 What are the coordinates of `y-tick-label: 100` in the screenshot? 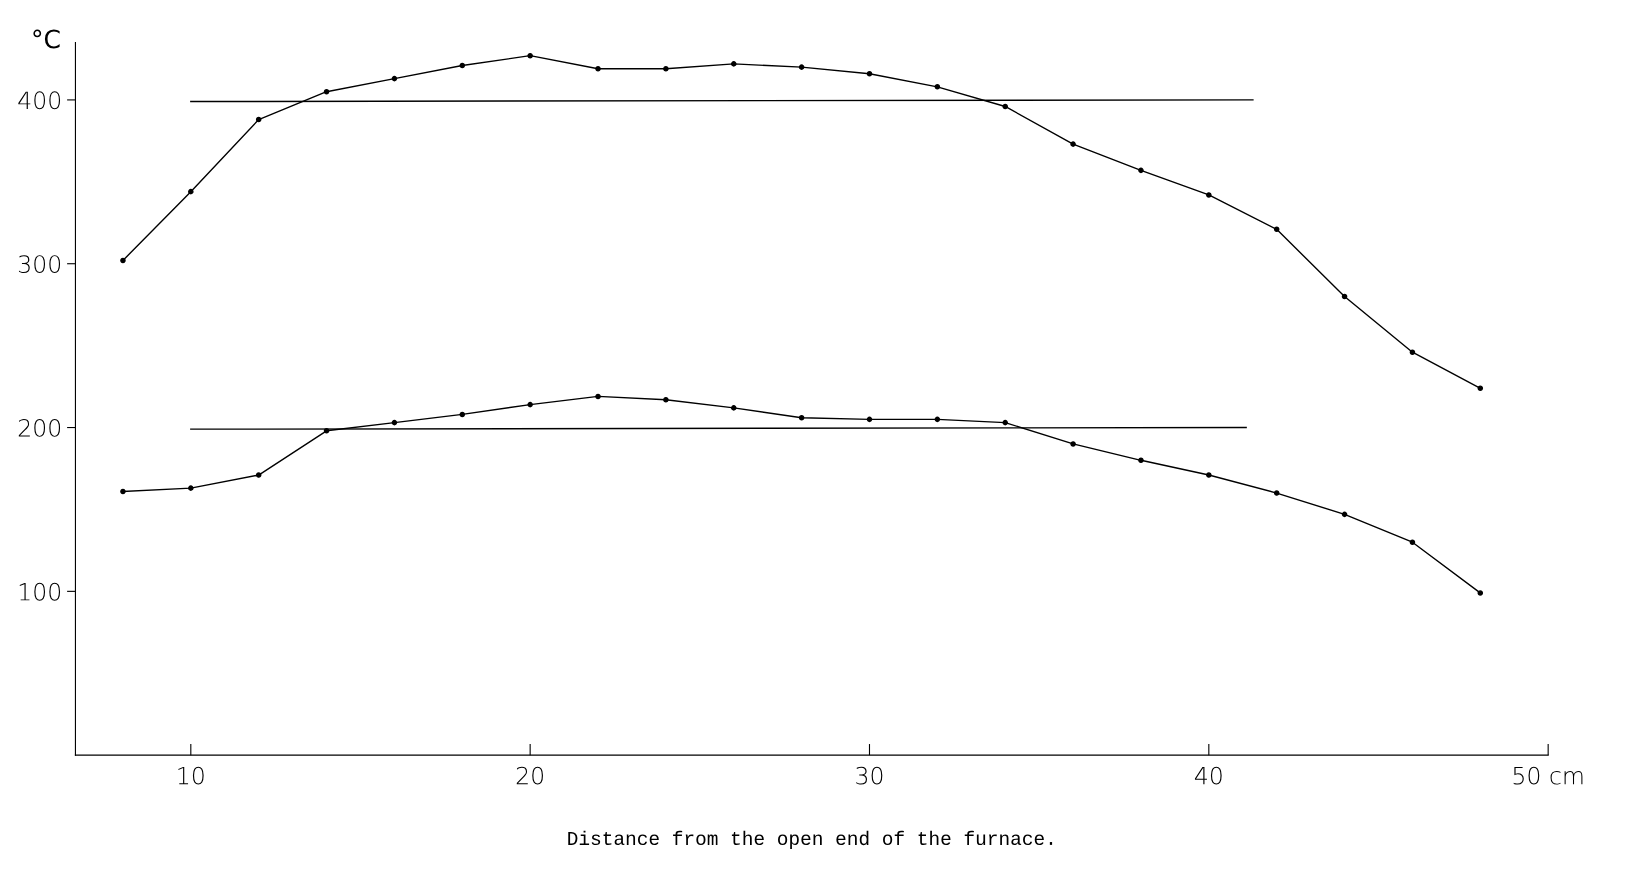 It's located at (40, 591).